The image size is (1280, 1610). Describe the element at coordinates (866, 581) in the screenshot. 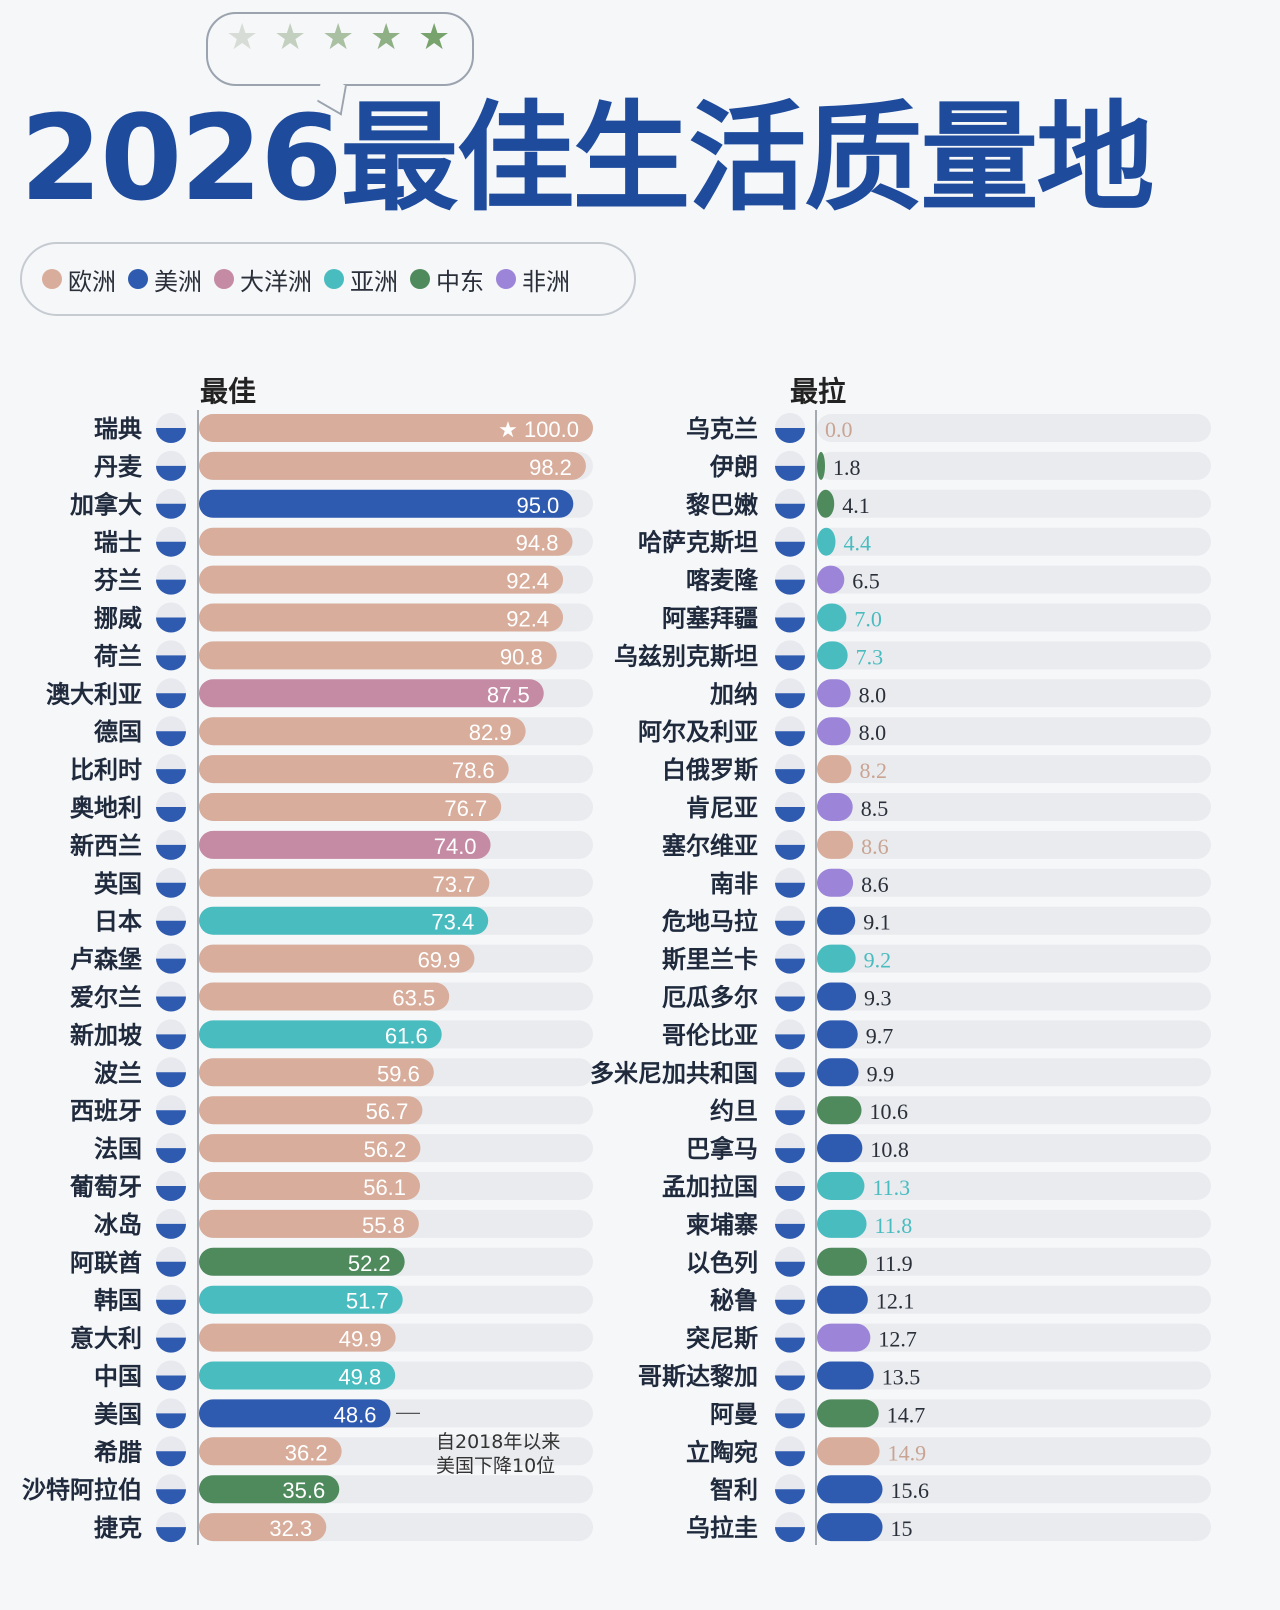

I see `worst-value-label: 6.5` at that location.